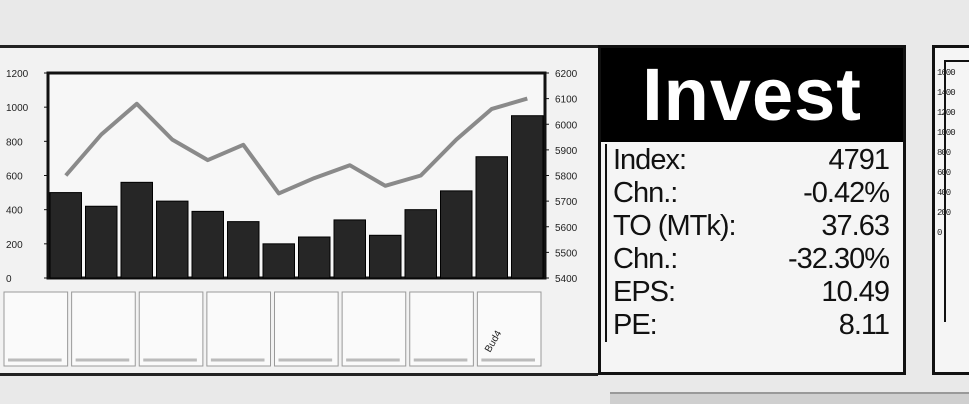 The height and width of the screenshot is (404, 969). I want to click on secondary-axis-tick-label: 1200, so click(946, 113).